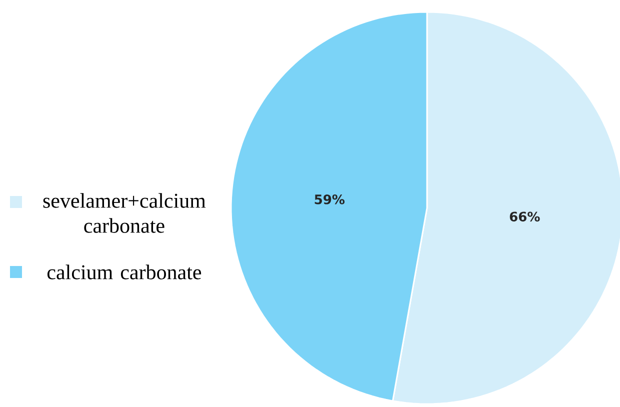  I want to click on legend-label: calcium carbonate, so click(124, 272).